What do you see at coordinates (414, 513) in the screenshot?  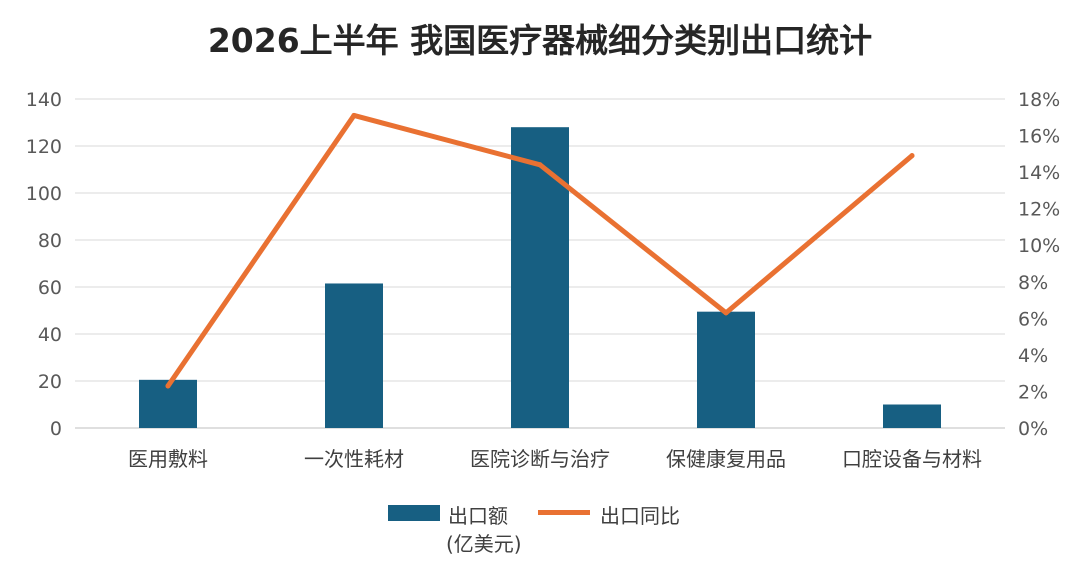 I see `legend-bar-swatch` at bounding box center [414, 513].